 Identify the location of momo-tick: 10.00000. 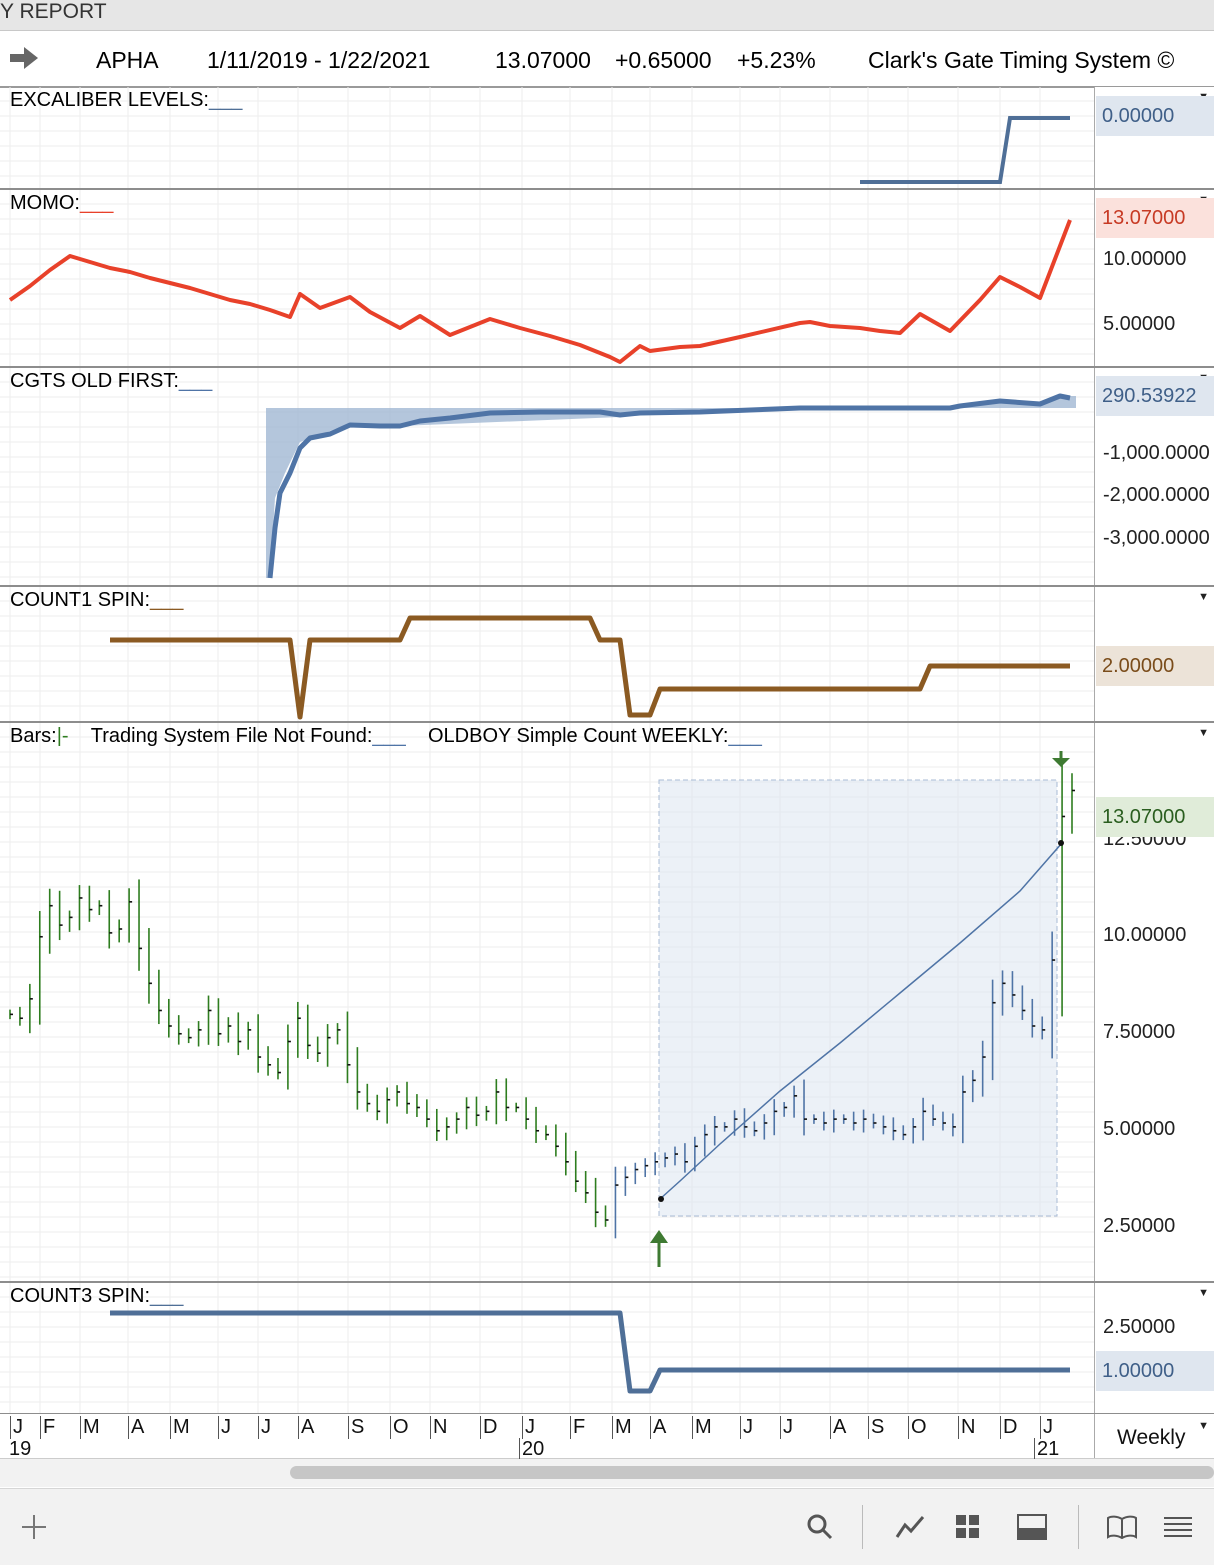
(1145, 259).